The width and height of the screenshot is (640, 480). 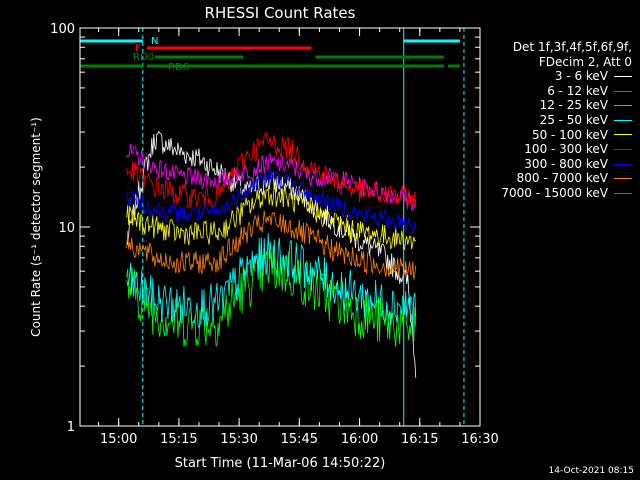 I want to click on legend-entry-0: 3 - 6 keV, so click(x=556, y=76).